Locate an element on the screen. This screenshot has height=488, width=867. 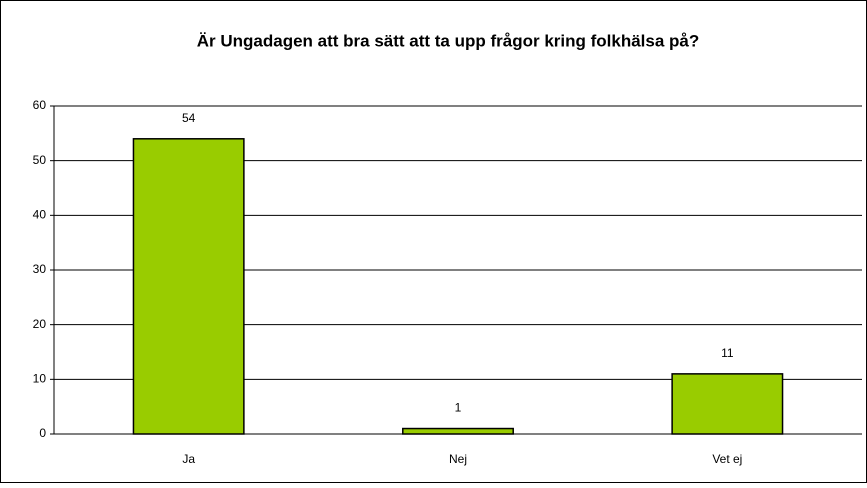
data-label: 54 is located at coordinates (189, 118).